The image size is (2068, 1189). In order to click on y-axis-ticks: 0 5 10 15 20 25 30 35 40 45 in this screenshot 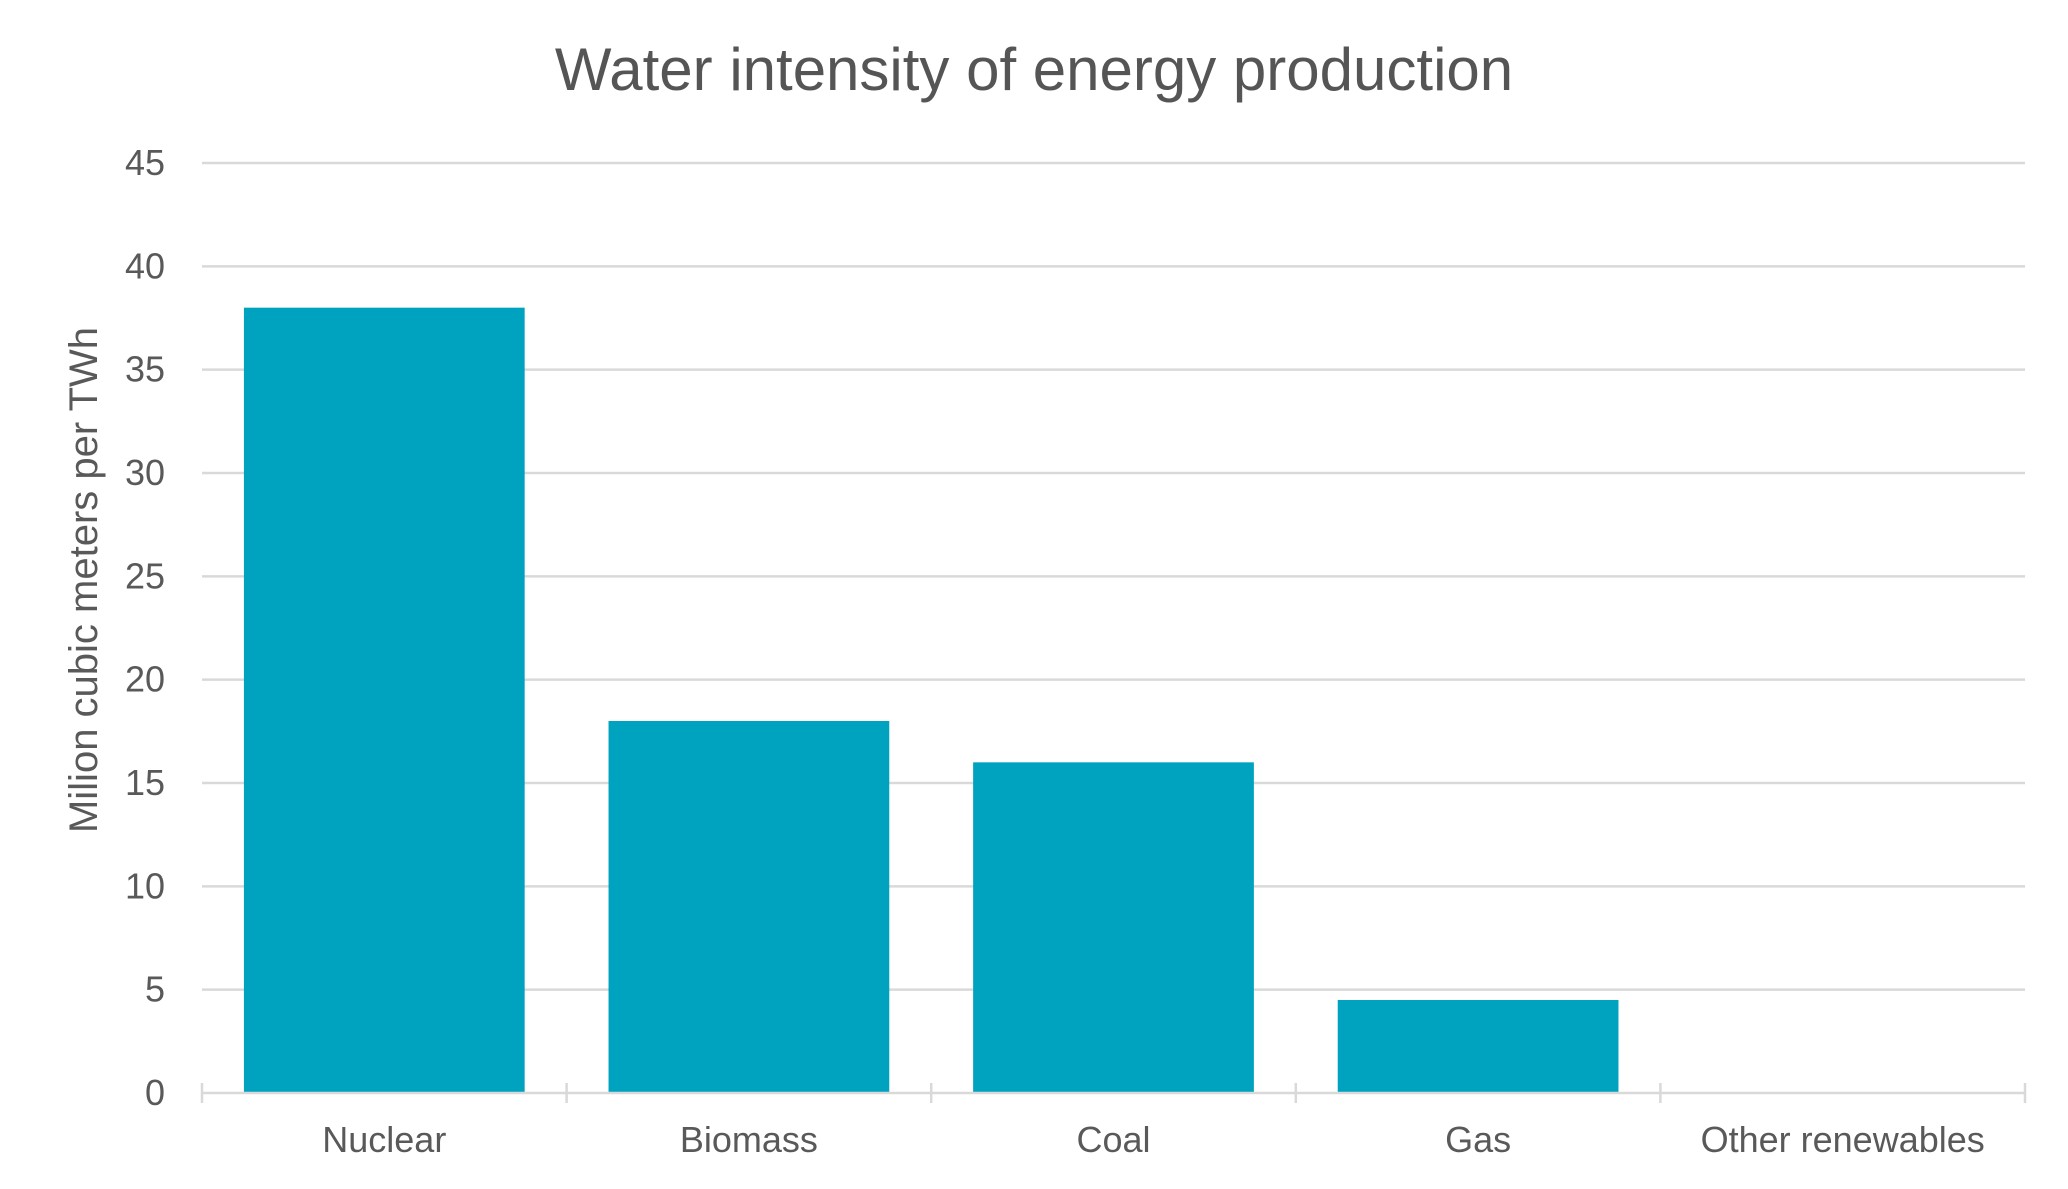, I will do `click(145, 627)`.